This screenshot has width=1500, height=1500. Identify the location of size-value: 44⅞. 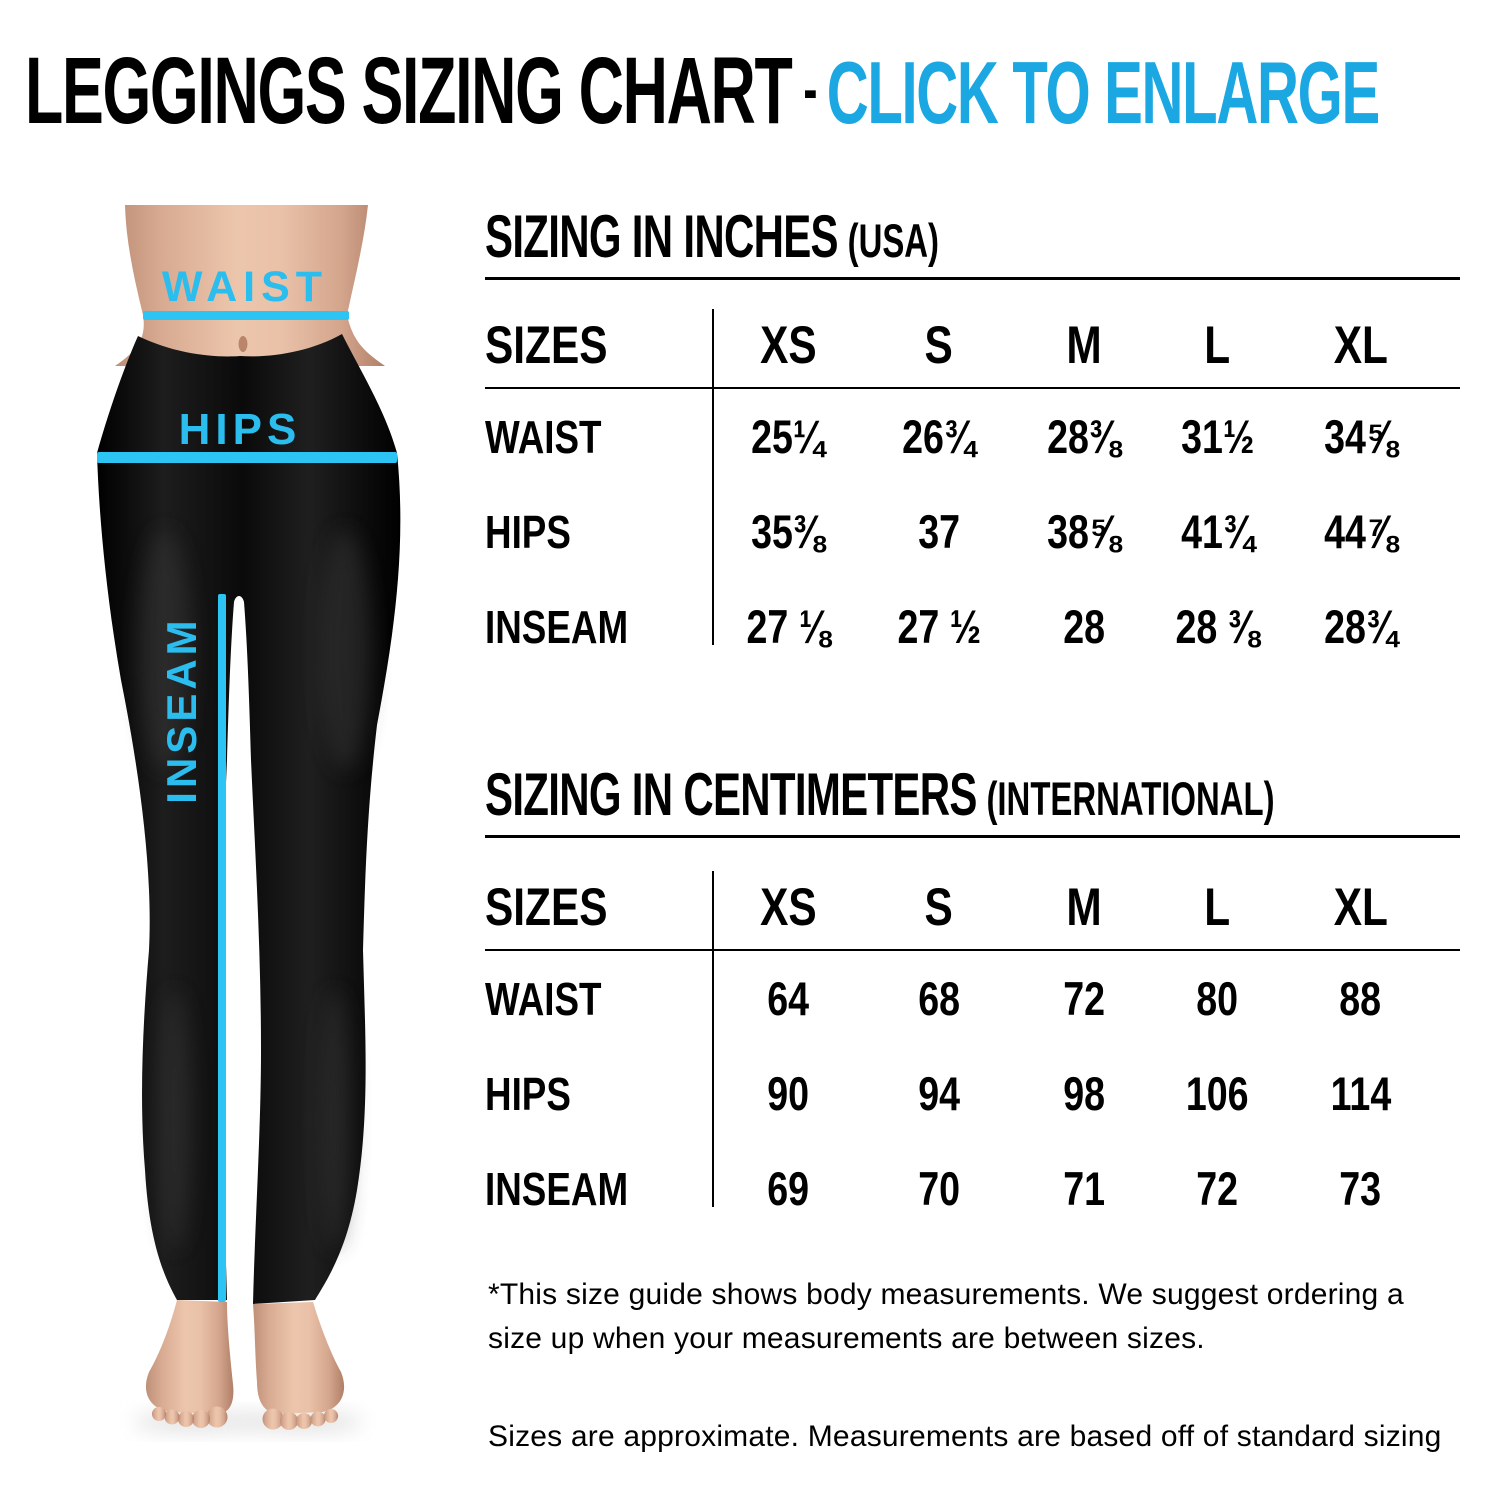
(1360, 531).